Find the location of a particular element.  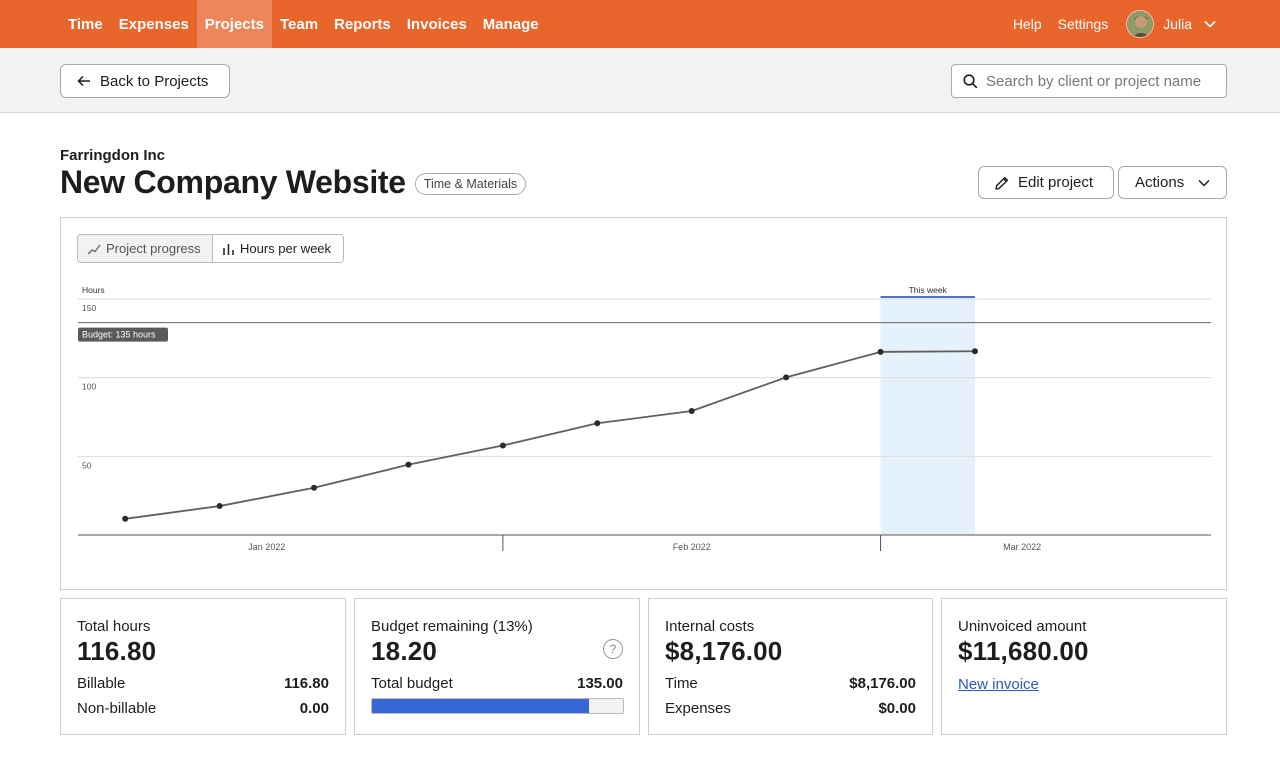

non-billable-row: Non-billable 0.00 is located at coordinates (203, 708).